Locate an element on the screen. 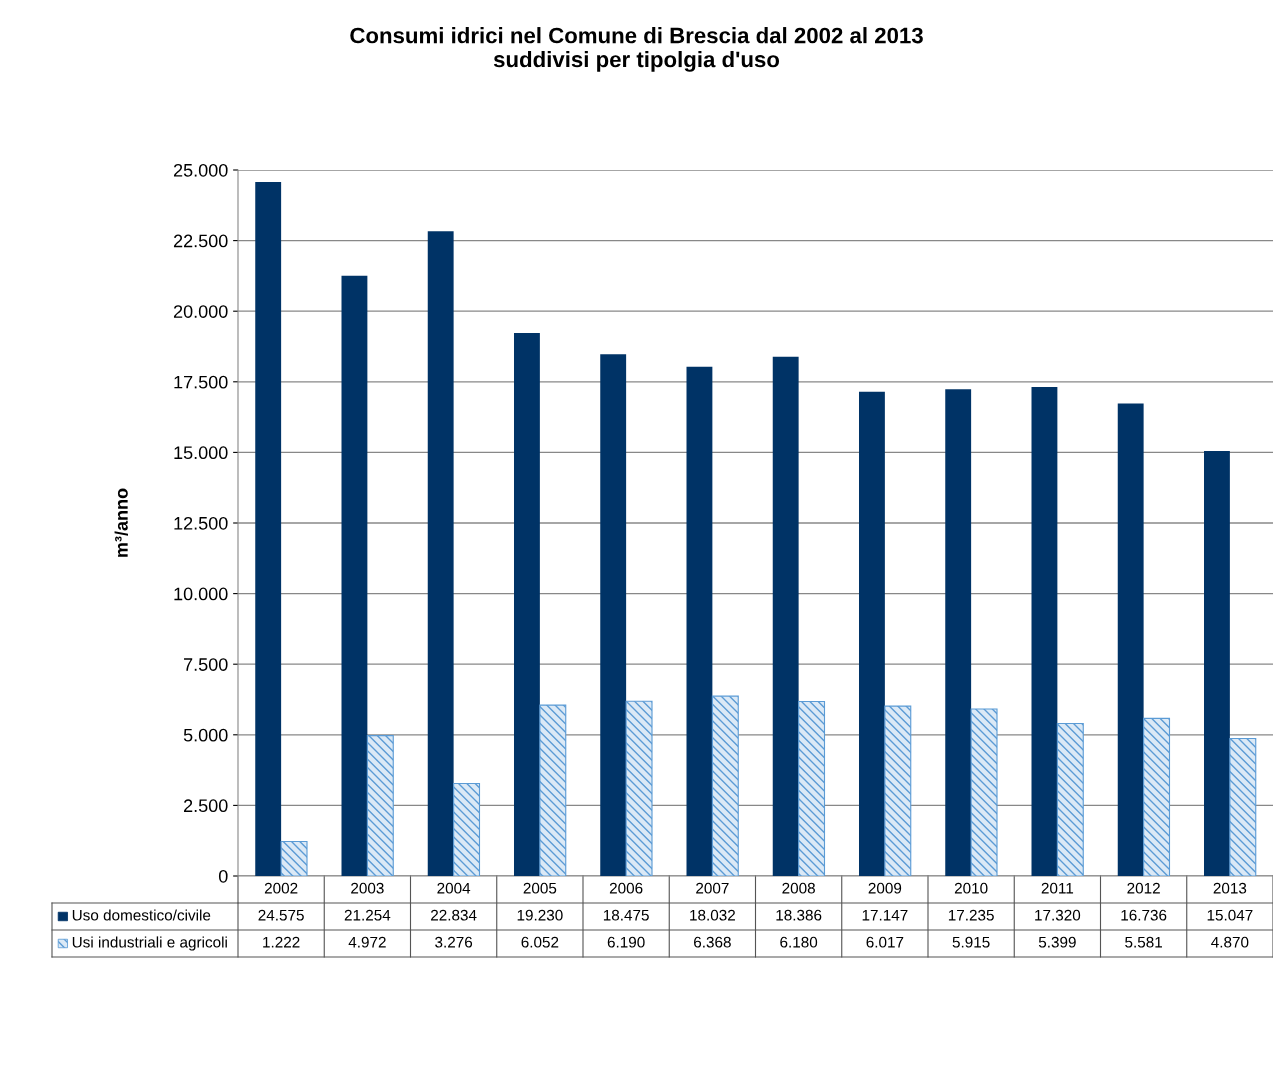  y-tick-label: 10.000 is located at coordinates (201, 594).